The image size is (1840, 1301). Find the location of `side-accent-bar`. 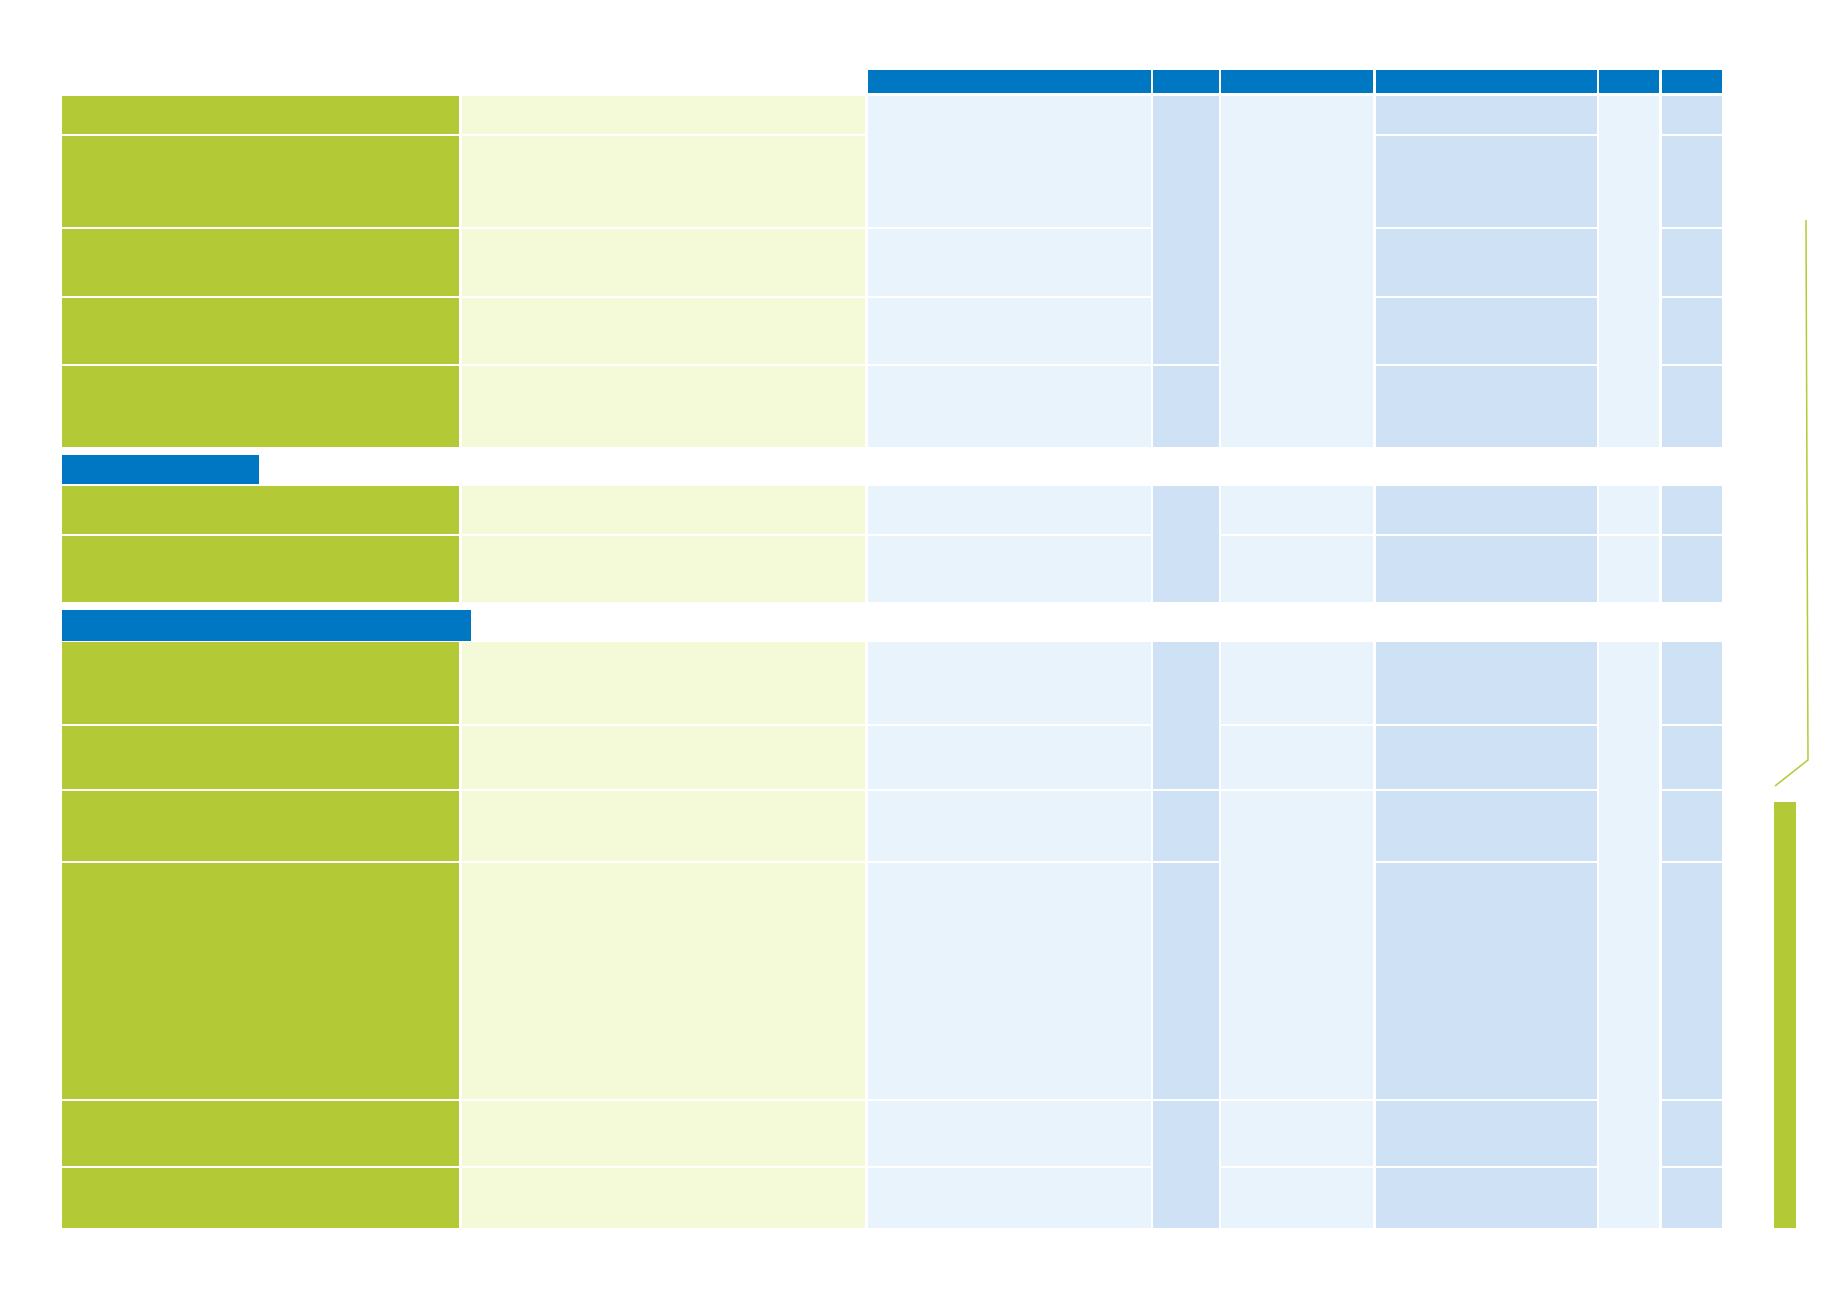

side-accent-bar is located at coordinates (1785, 1015).